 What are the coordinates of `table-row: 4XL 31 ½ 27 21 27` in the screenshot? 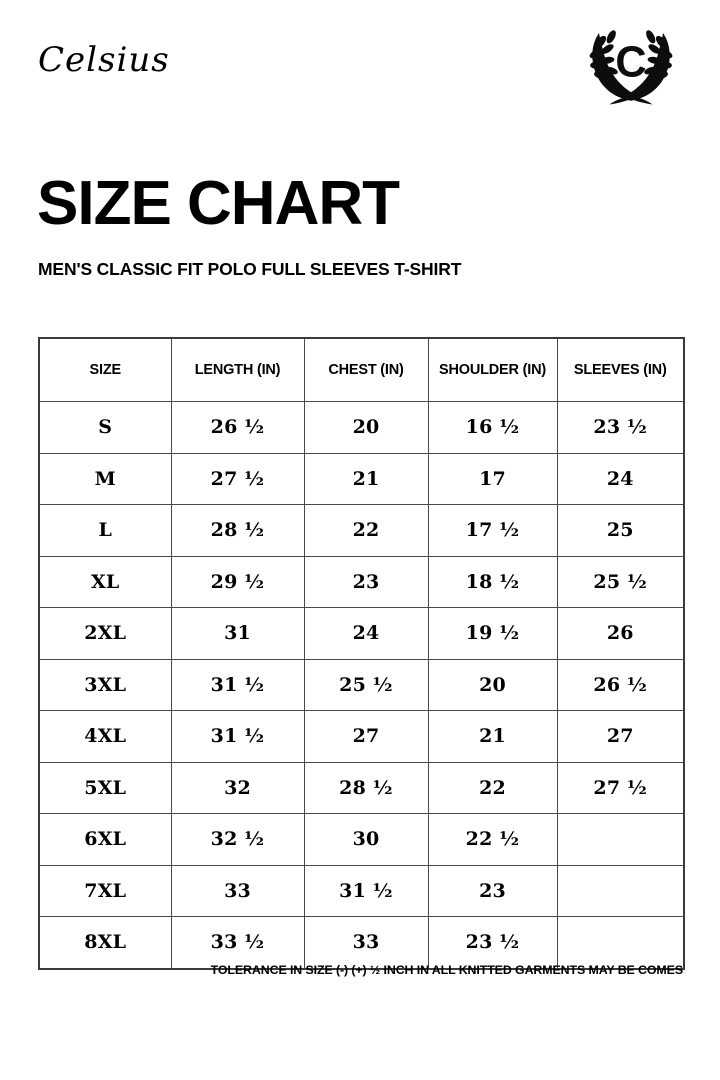 It's located at (361, 736).